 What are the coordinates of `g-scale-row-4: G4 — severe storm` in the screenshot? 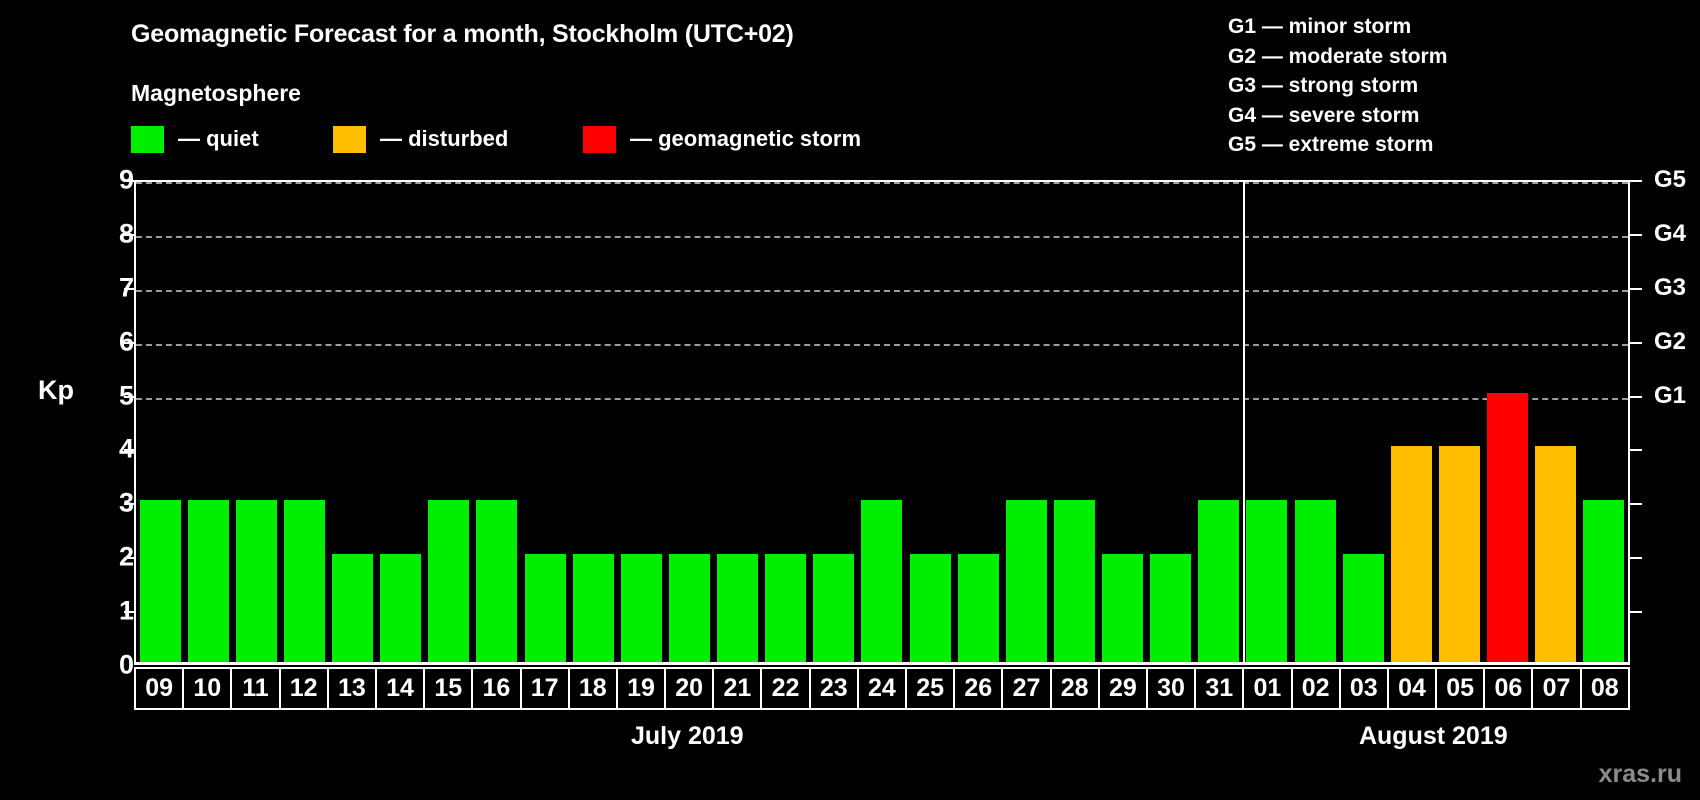 It's located at (1324, 115).